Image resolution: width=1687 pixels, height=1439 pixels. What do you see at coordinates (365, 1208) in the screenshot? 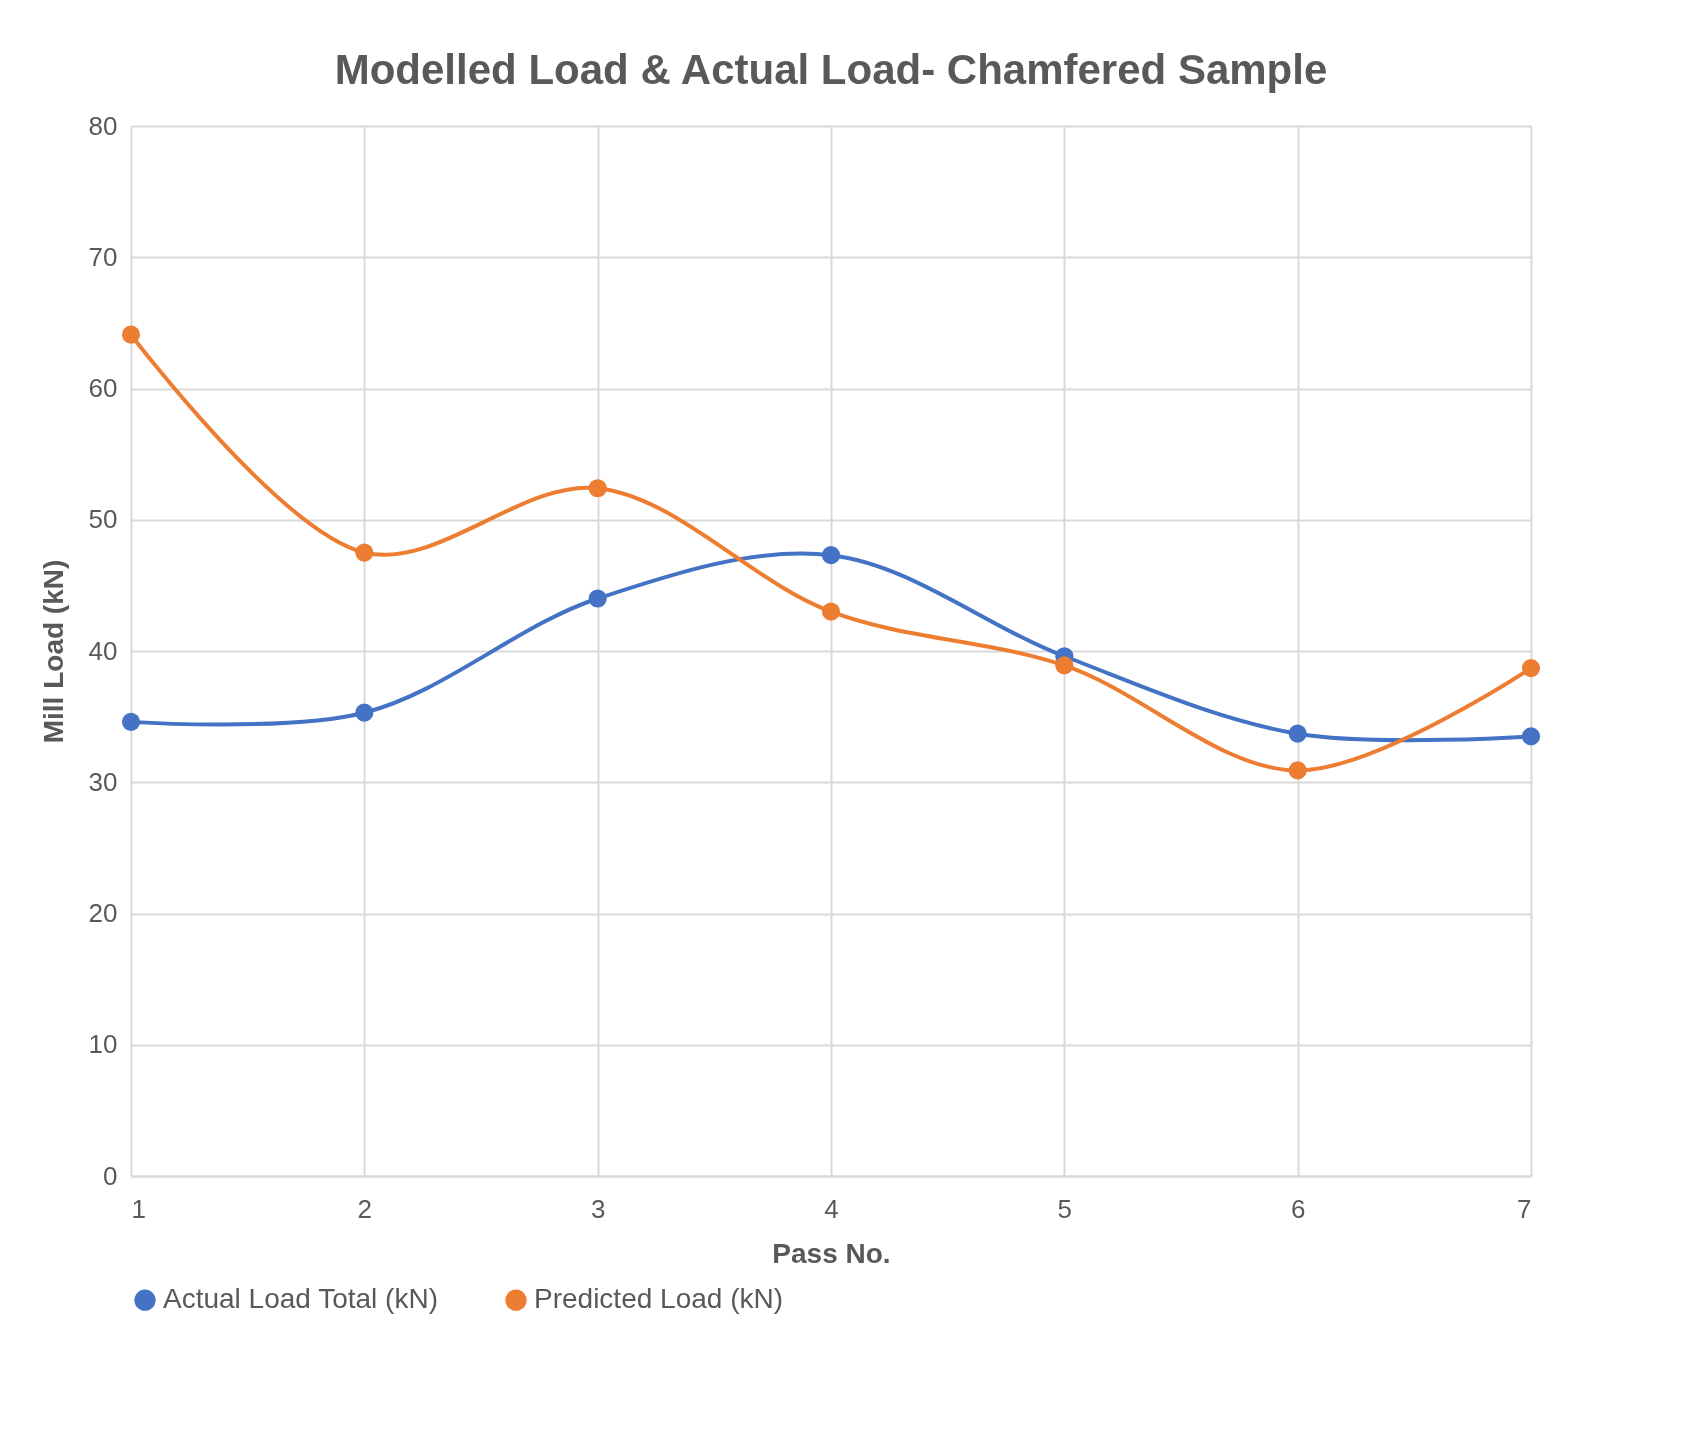
I see `x-tick-label: 2` at bounding box center [365, 1208].